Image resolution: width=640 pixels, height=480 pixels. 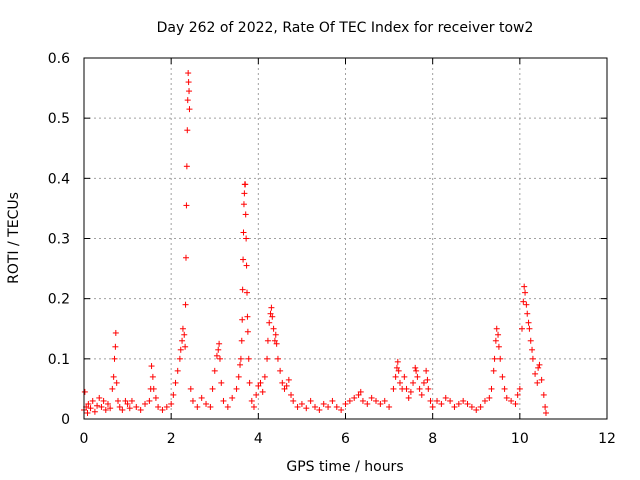 I want to click on y-tick-label: 0.6, so click(x=59, y=59).